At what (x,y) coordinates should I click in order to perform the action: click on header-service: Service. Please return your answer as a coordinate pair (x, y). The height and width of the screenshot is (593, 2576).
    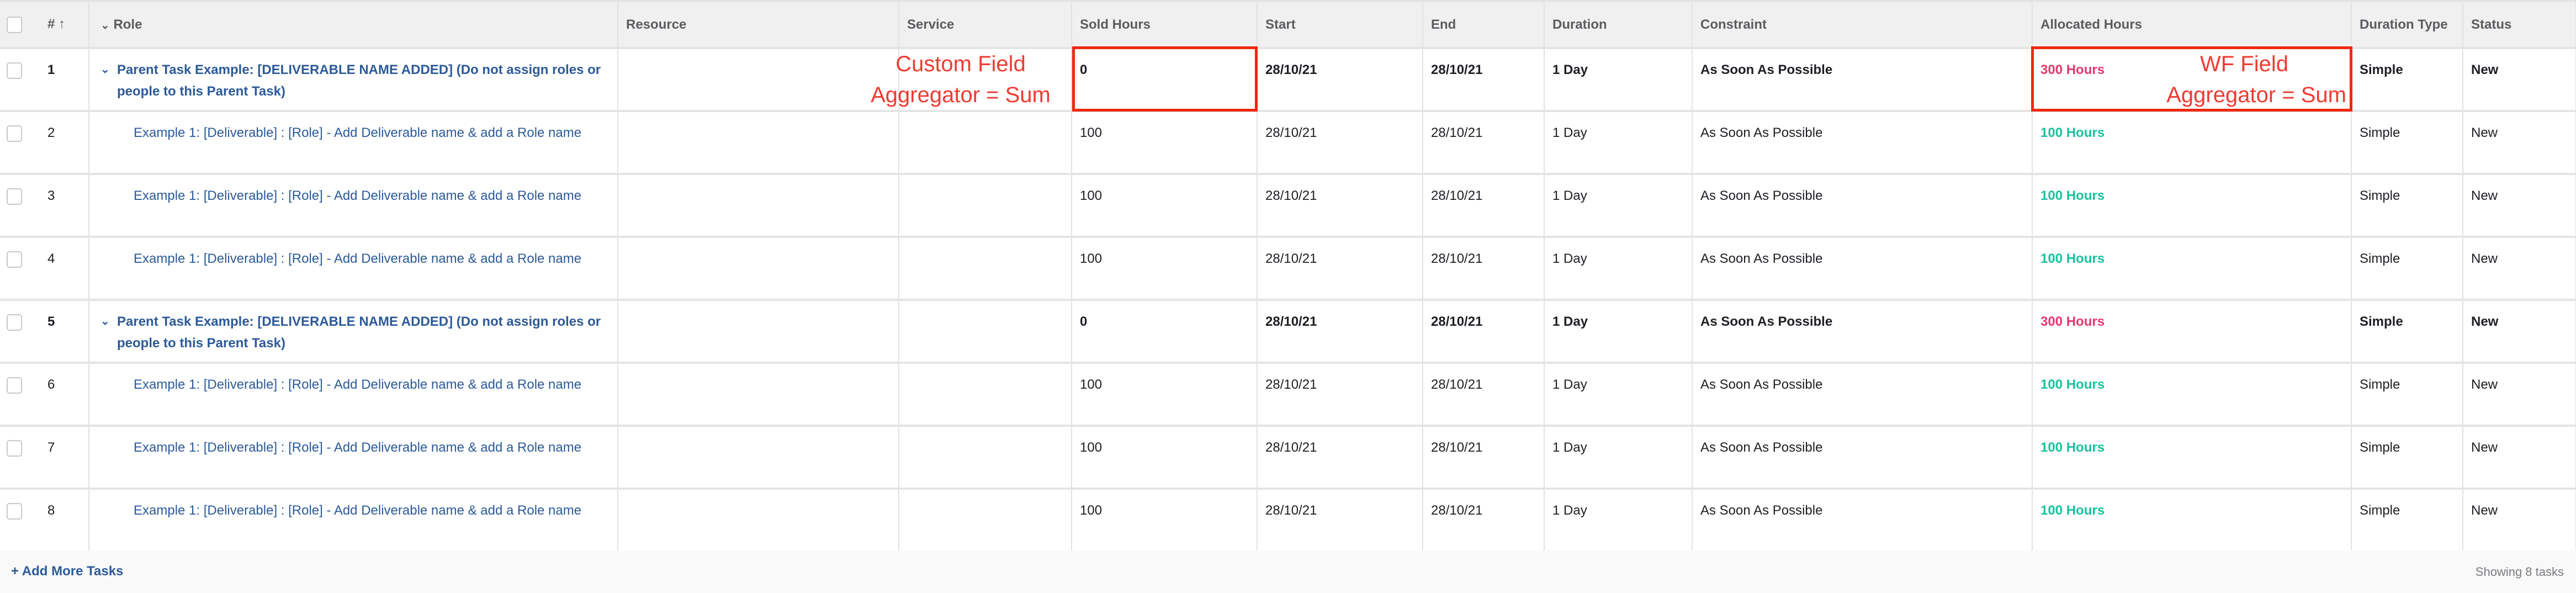
    Looking at the image, I should click on (985, 24).